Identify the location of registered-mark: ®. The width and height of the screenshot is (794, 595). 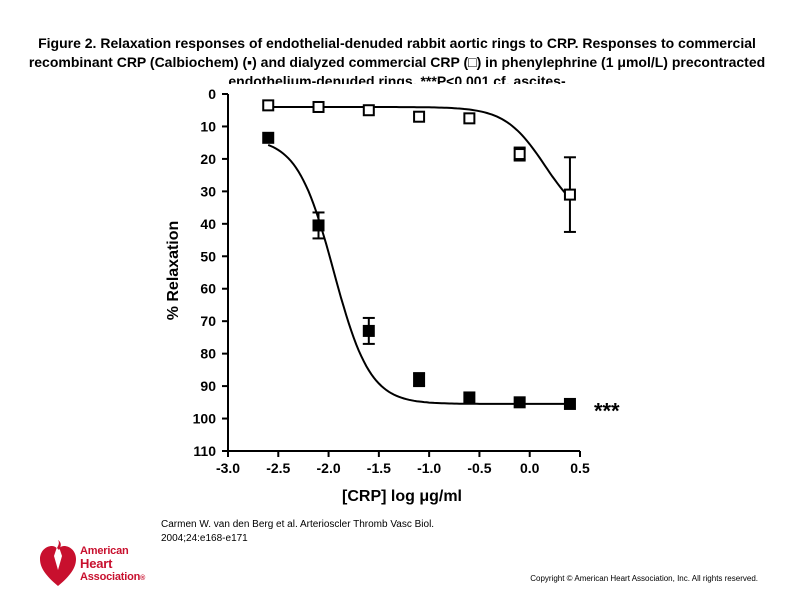
(143, 578).